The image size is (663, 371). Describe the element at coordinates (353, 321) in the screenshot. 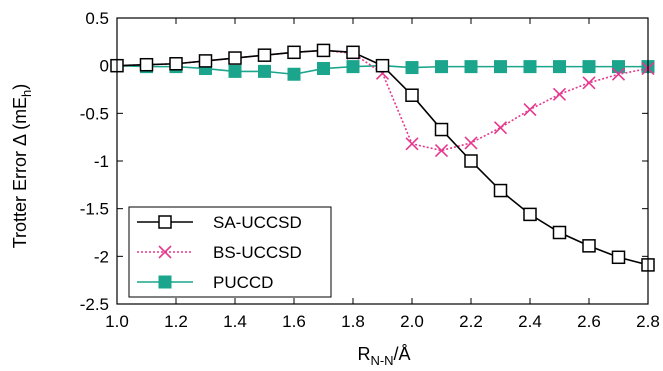

I see `x-tick-label: 1.8` at that location.